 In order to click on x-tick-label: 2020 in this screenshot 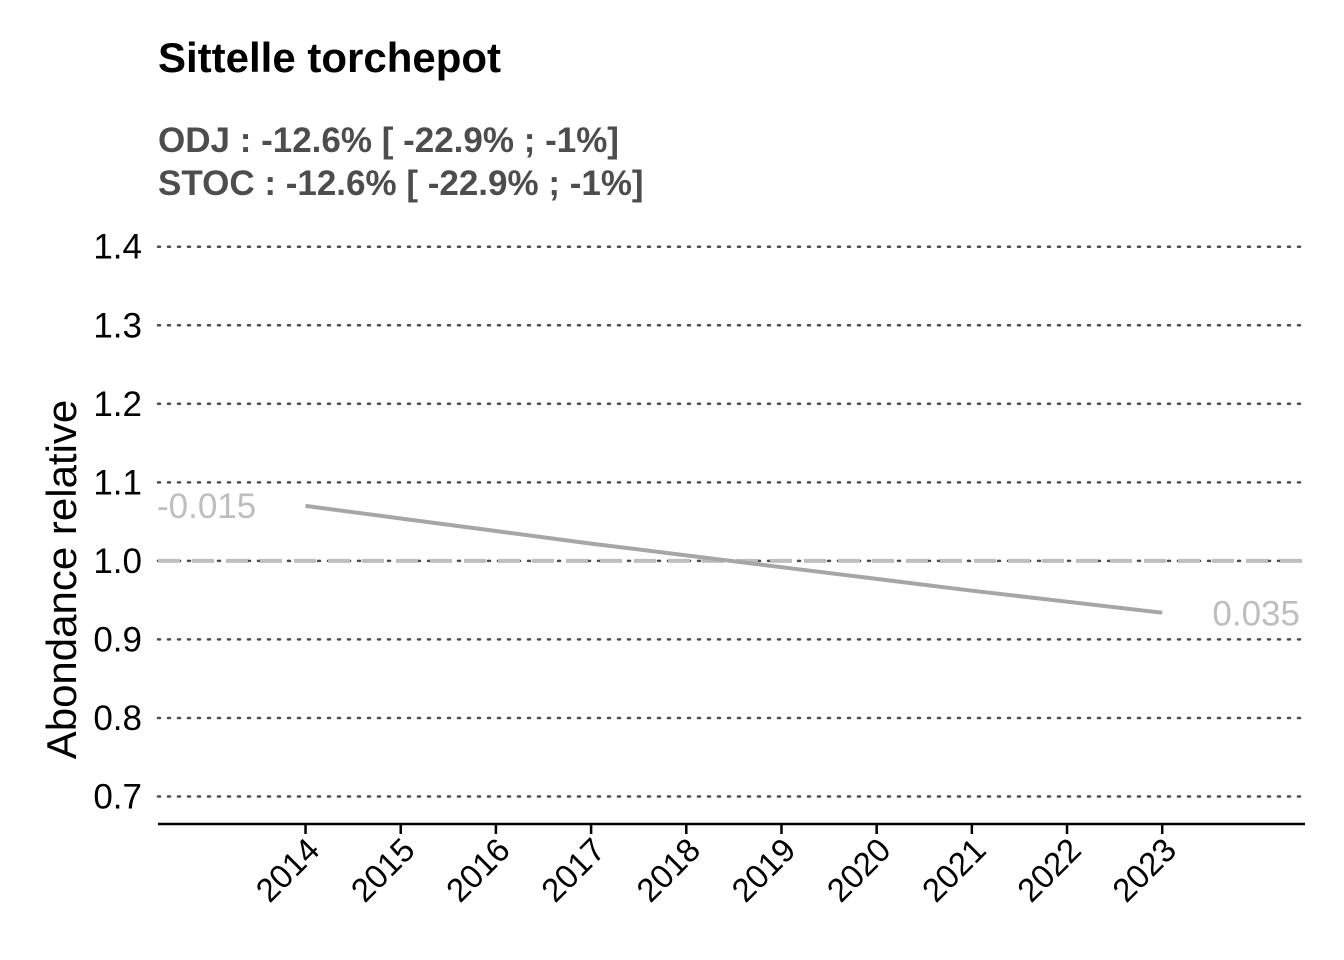, I will do `click(859, 870)`.